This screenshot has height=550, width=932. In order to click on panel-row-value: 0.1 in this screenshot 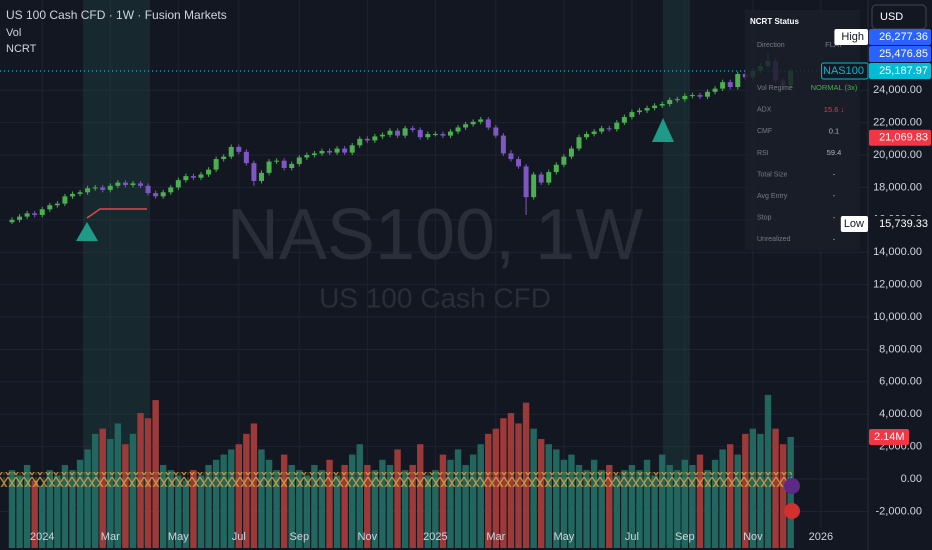, I will do `click(834, 130)`.